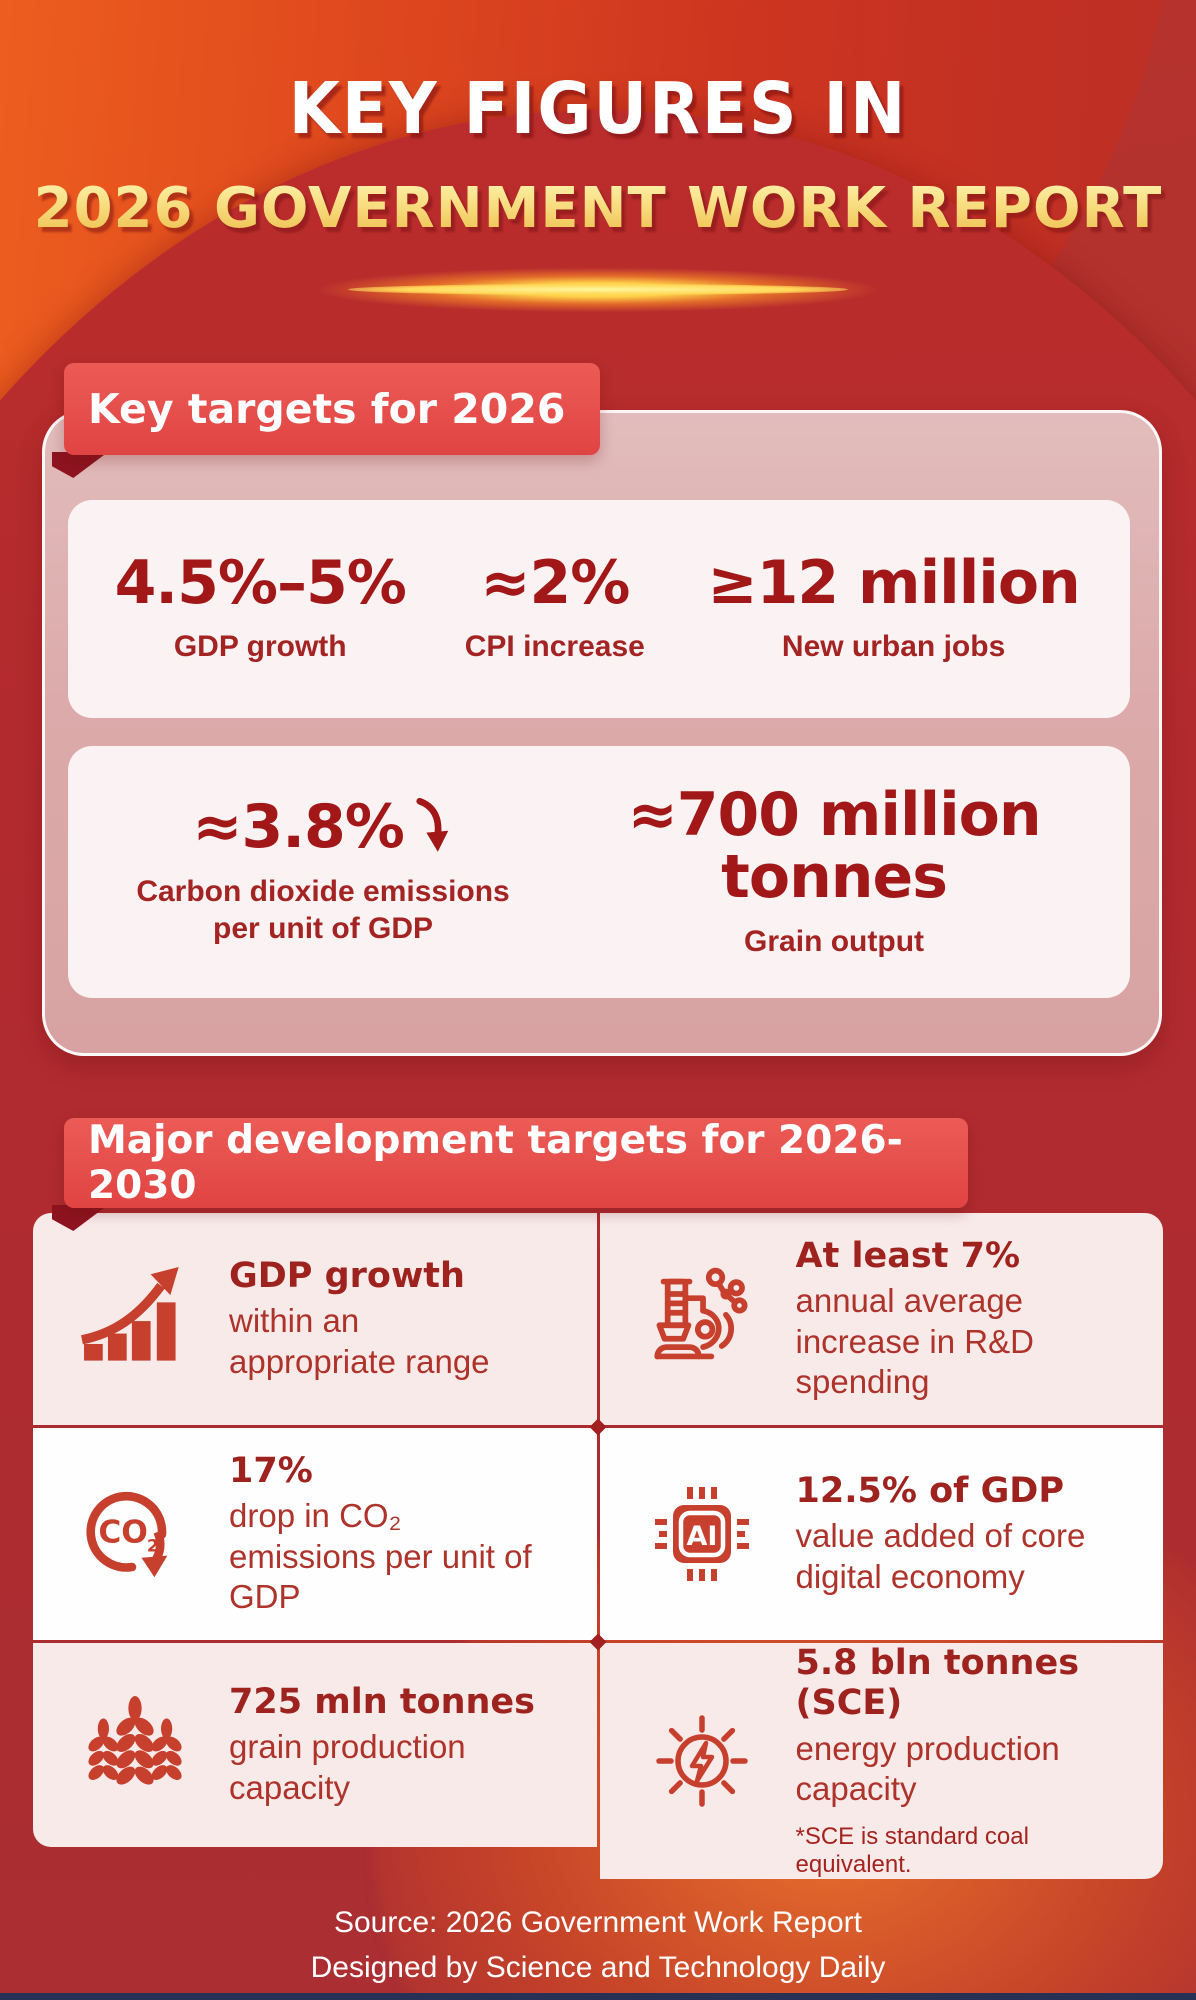 The image size is (1196, 2000). What do you see at coordinates (432, 825) in the screenshot?
I see `curved-down-arrow-icon` at bounding box center [432, 825].